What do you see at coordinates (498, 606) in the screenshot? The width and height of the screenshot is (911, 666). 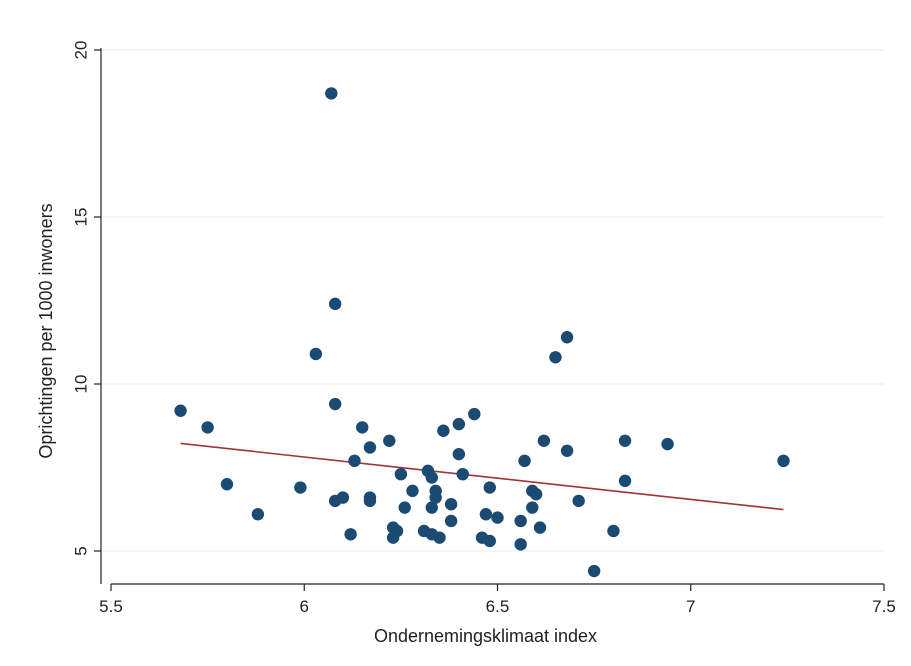 I see `x-tick-label: 6.5` at bounding box center [498, 606].